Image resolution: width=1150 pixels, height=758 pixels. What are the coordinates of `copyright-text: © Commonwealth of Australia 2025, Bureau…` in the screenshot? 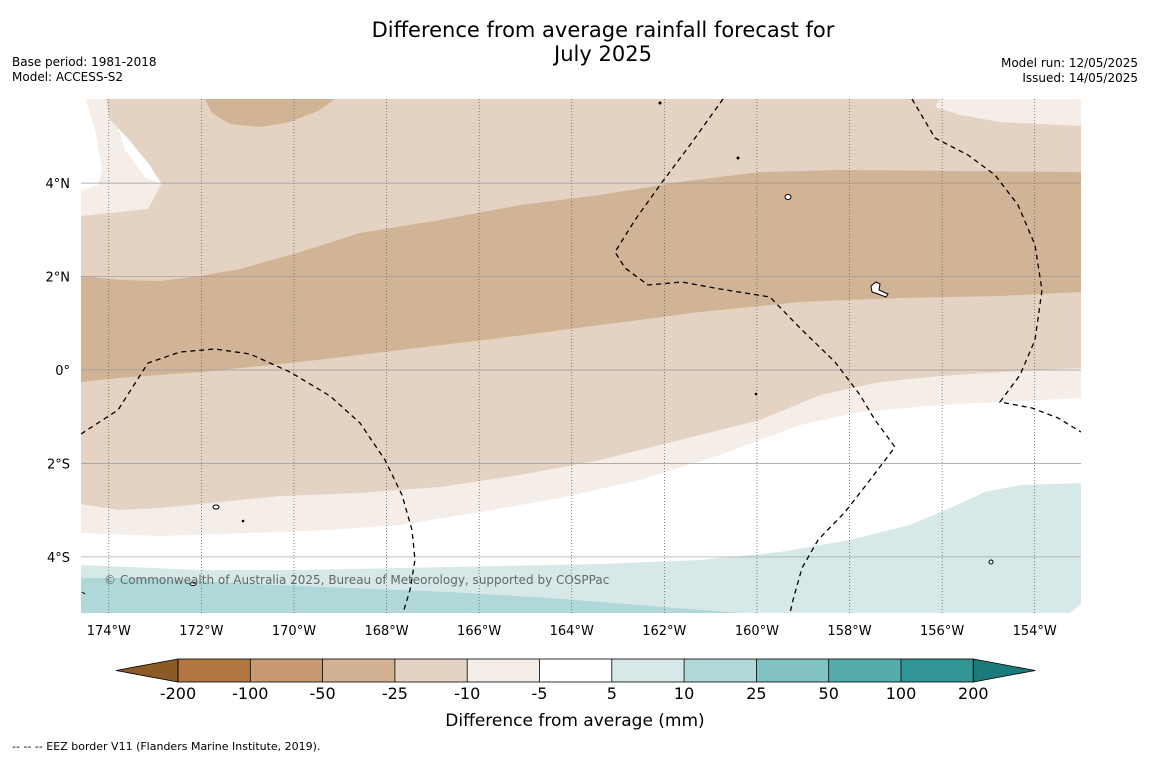 It's located at (356, 580).